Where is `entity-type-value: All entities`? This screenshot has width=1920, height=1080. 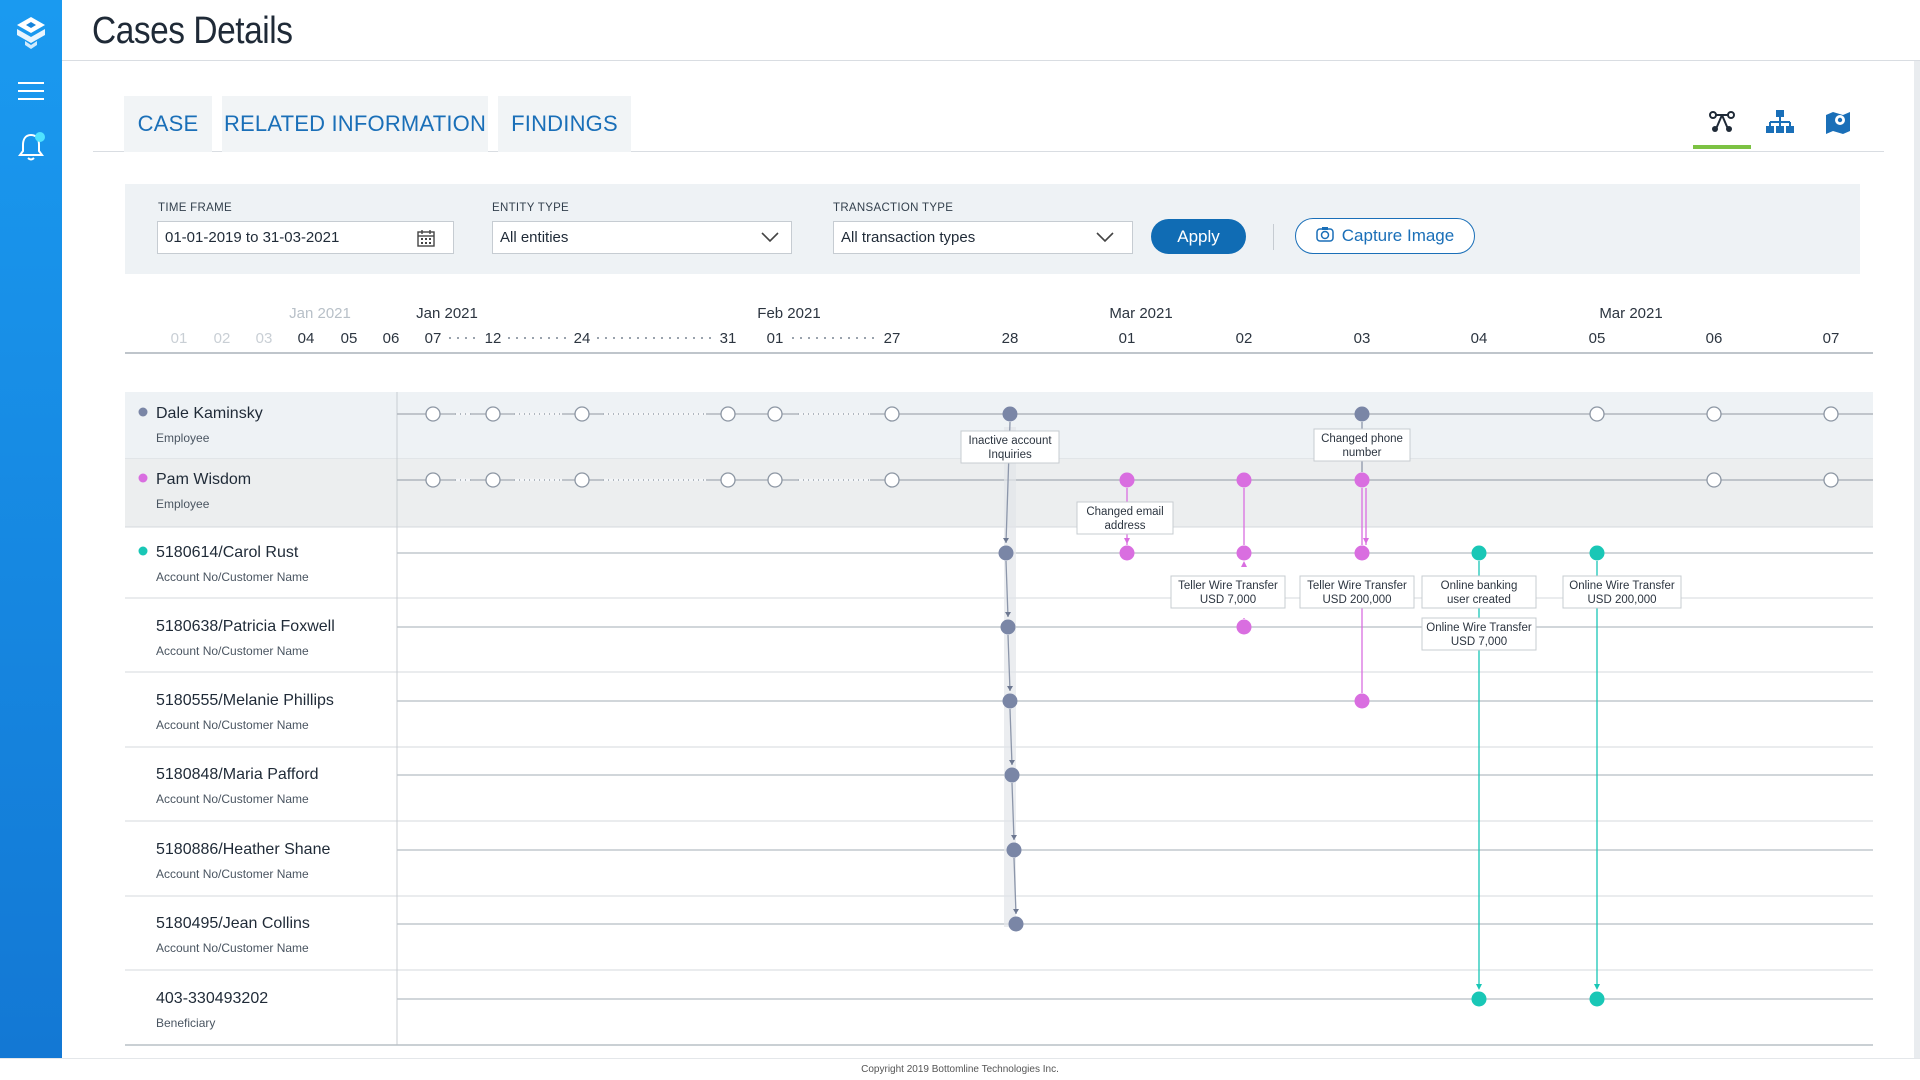
entity-type-value: All entities is located at coordinates (534, 237).